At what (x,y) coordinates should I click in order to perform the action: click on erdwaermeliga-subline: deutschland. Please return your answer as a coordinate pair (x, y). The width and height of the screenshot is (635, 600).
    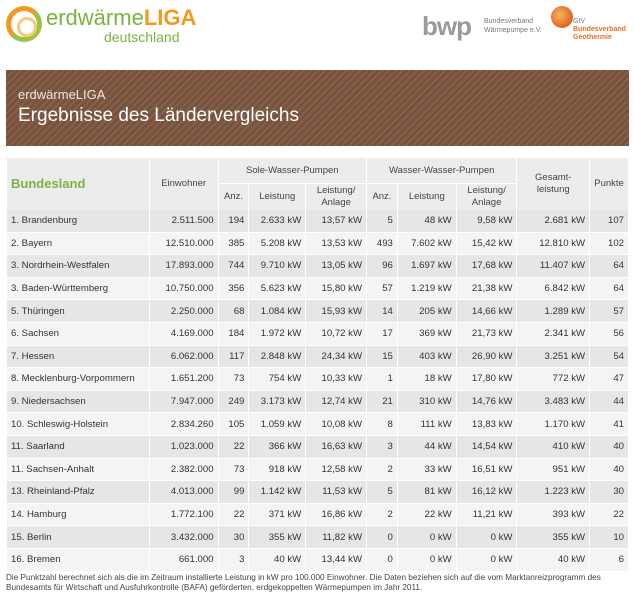
    Looking at the image, I should click on (142, 37).